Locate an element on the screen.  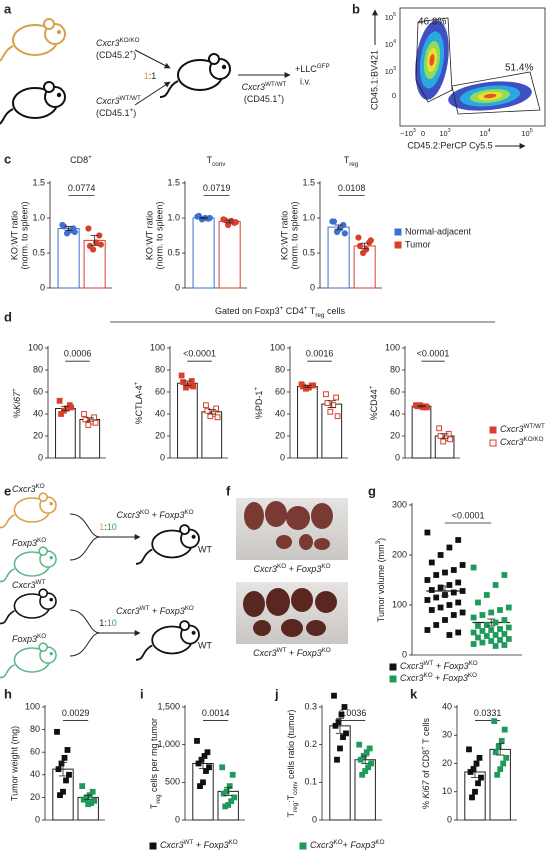
photo-caption-part: KO is located at coordinates (326, 650).